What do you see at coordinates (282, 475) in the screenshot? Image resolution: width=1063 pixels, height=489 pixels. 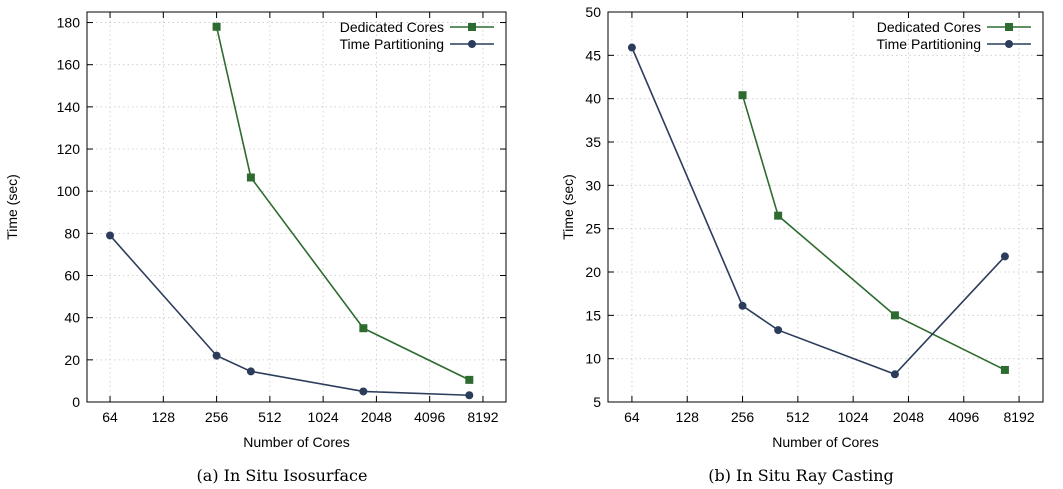 I see `figure-caption: (a) In Situ Isosurface` at bounding box center [282, 475].